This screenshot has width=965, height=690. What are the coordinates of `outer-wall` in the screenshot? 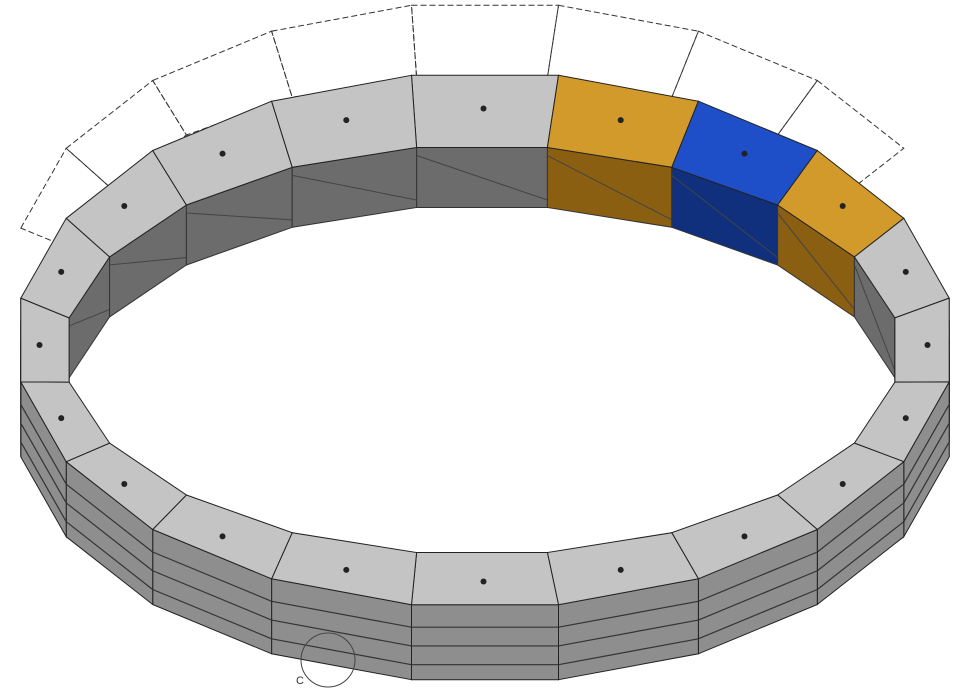 It's located at (485, 642).